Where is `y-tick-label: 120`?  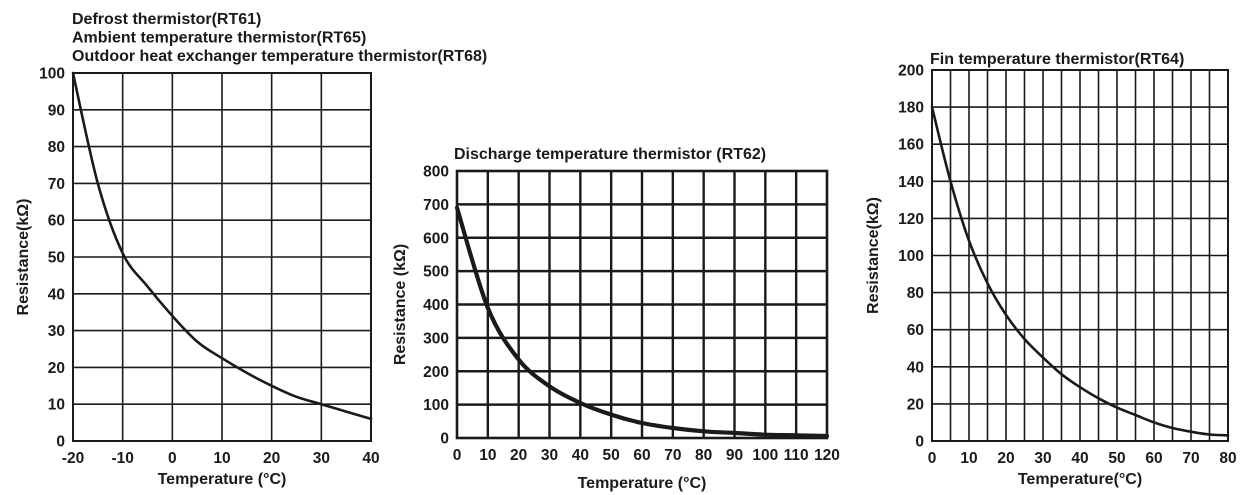
y-tick-label: 120 is located at coordinates (911, 219).